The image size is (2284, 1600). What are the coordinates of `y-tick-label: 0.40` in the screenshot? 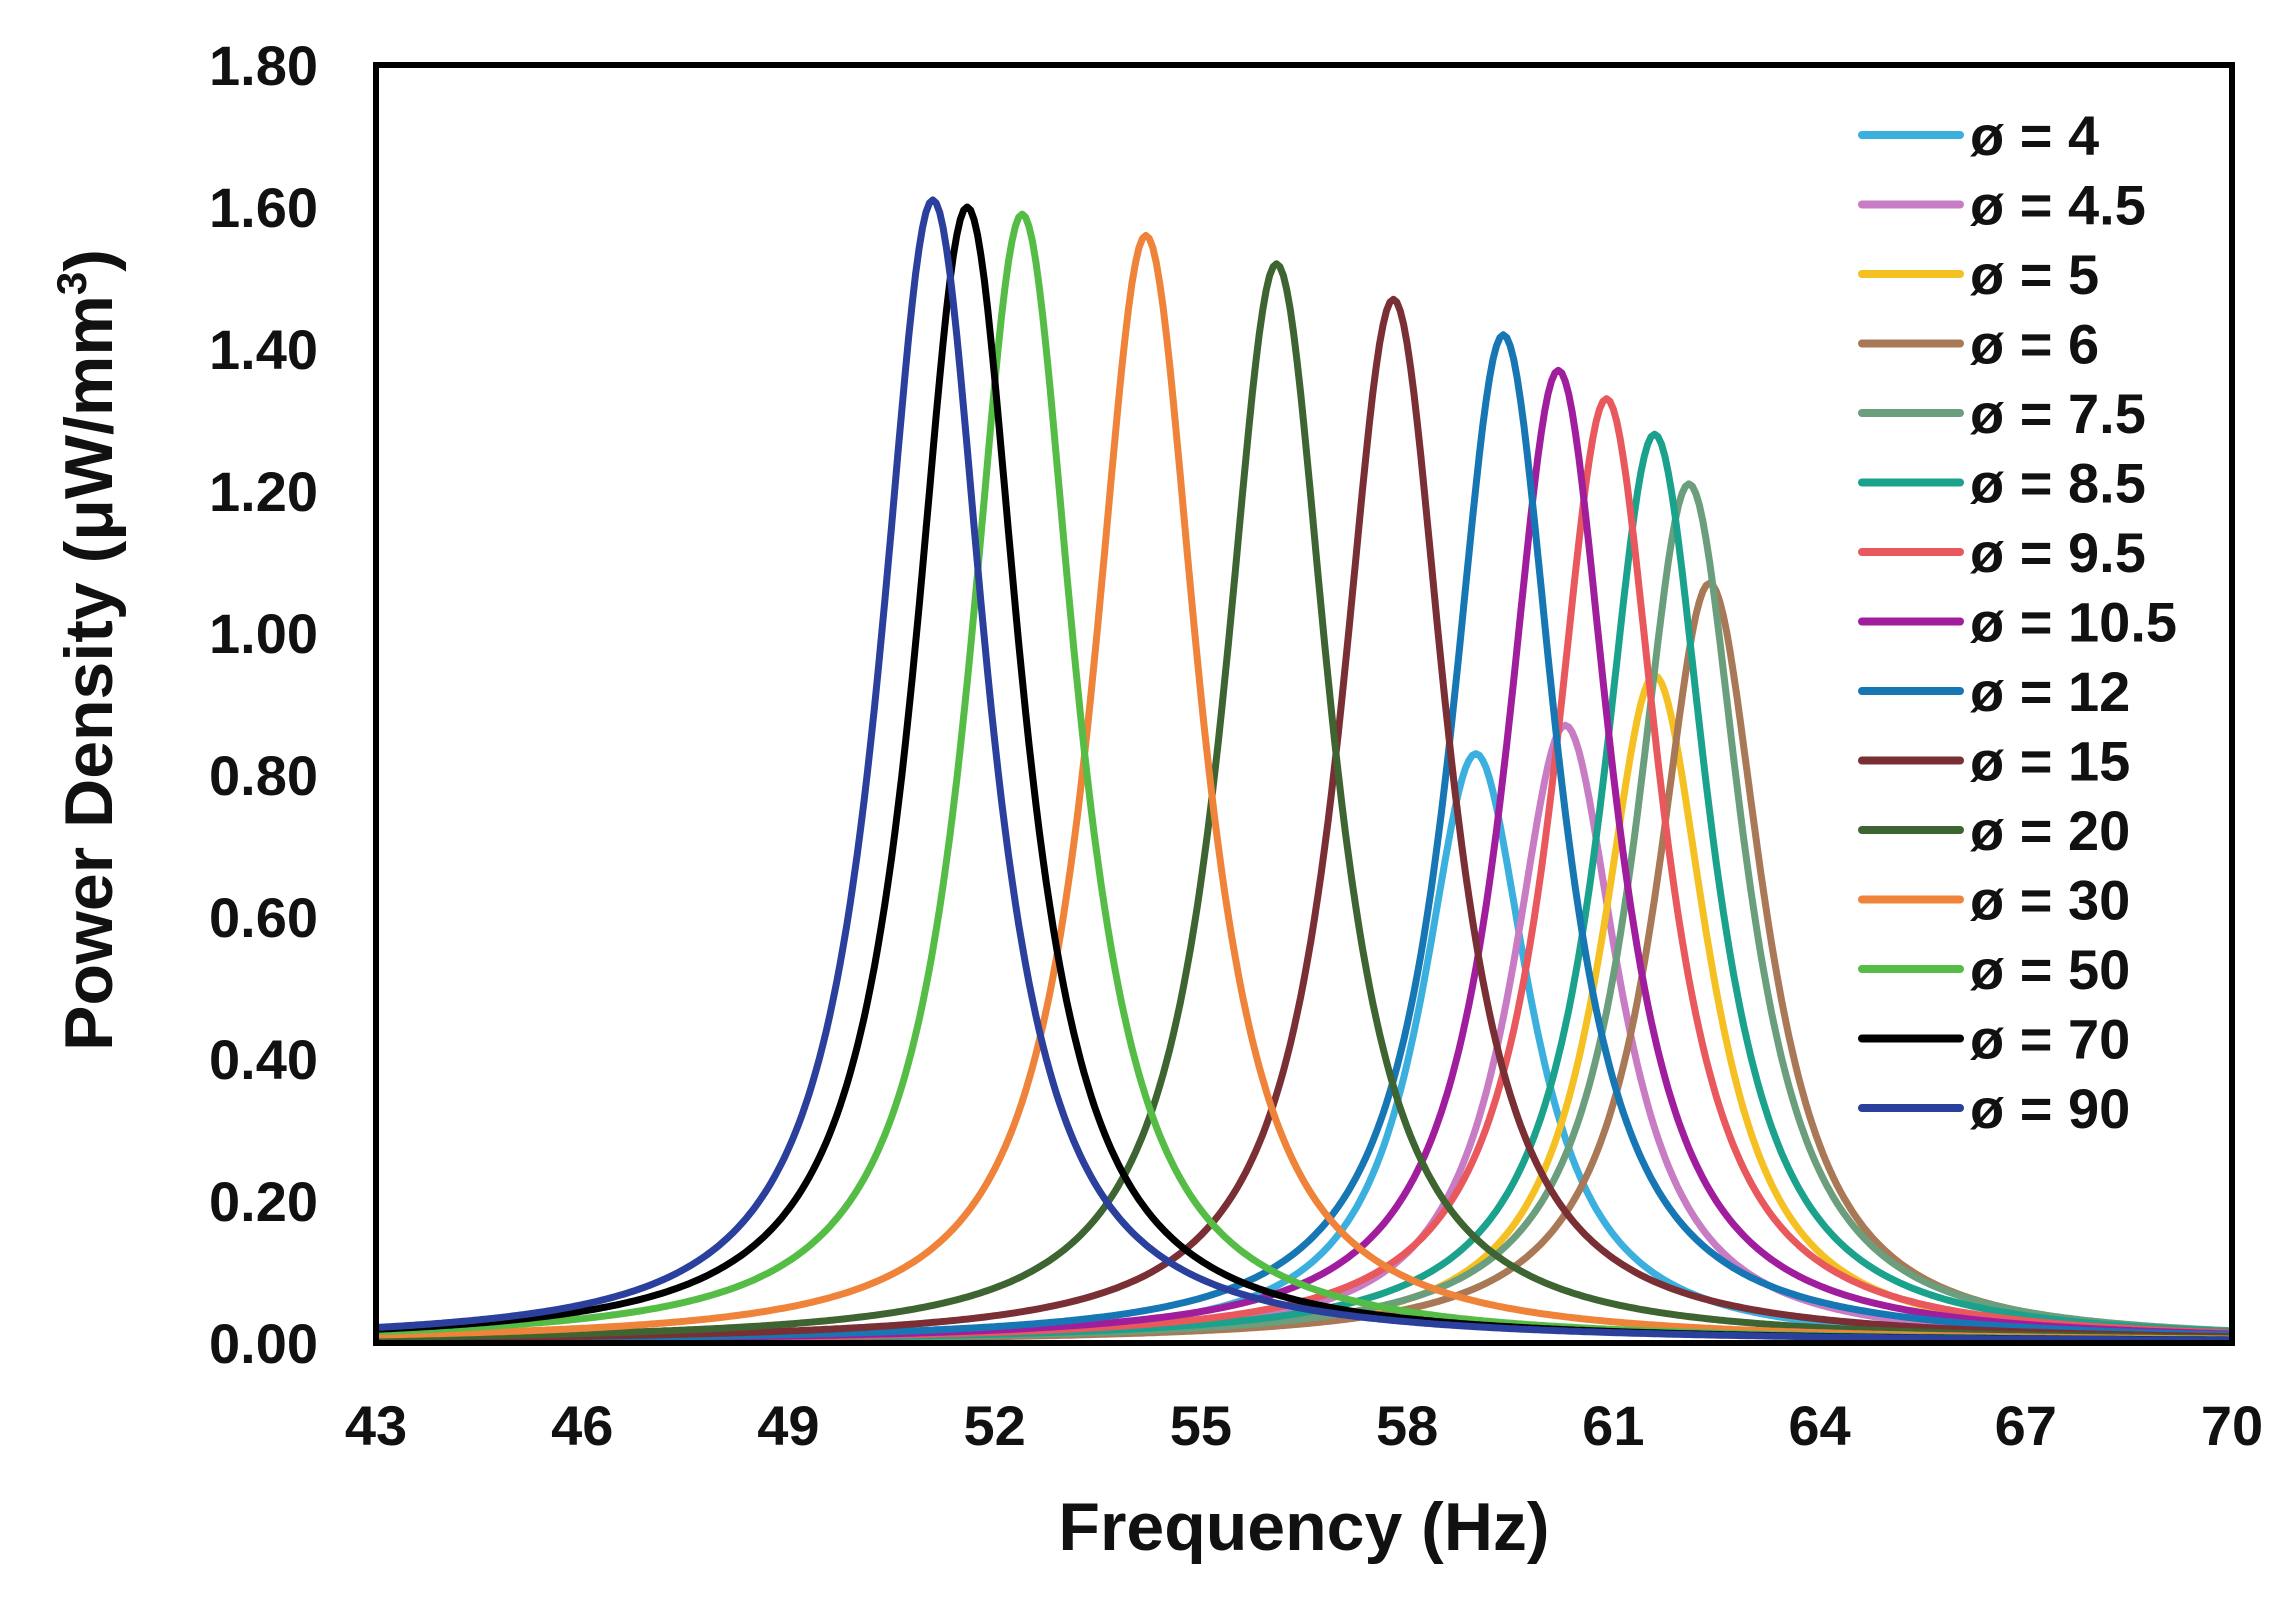 It's located at (263, 1059).